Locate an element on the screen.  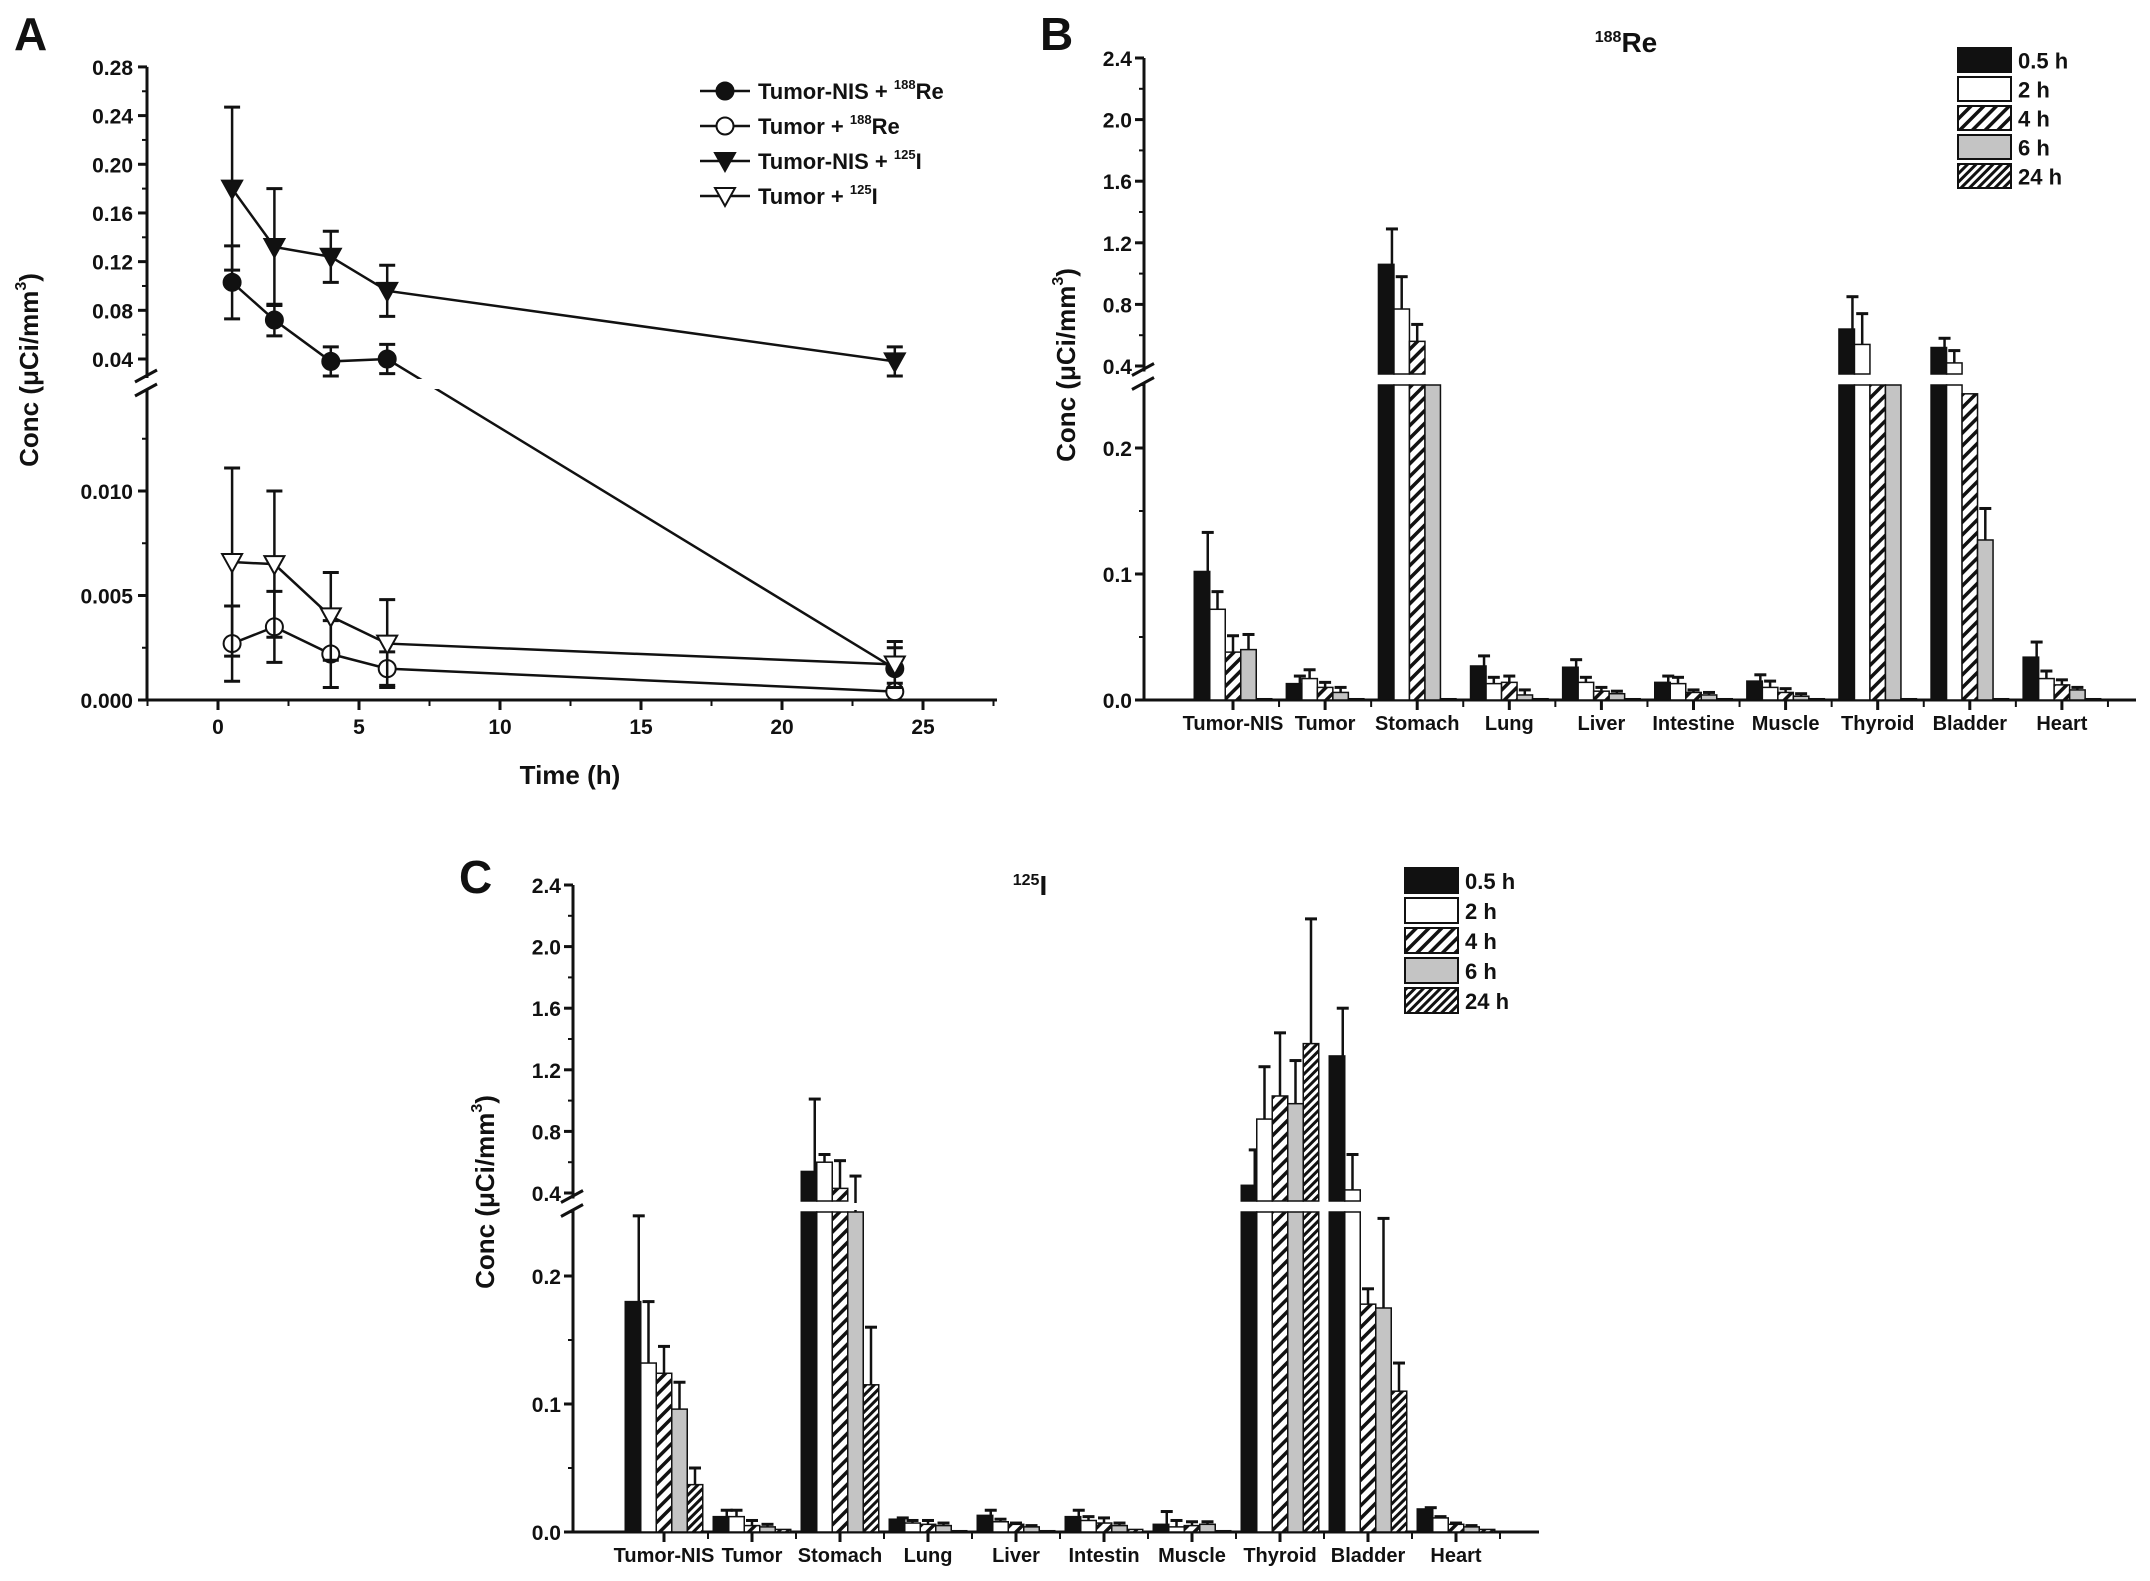
x-tick-label: 10 is located at coordinates (499, 727).